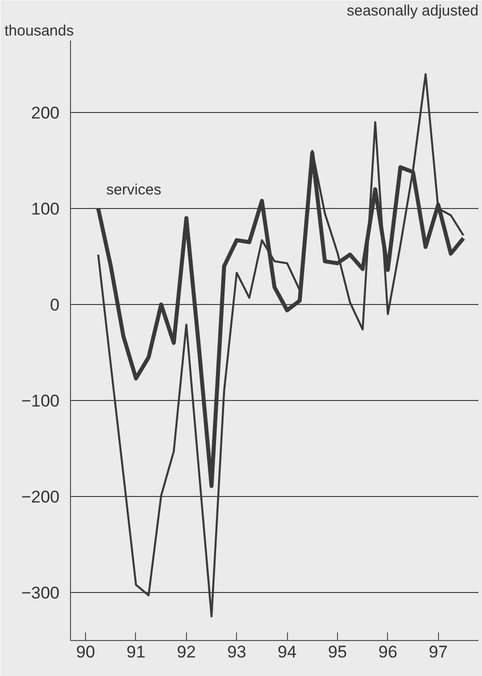 This screenshot has height=676, width=482. I want to click on x-tick-label: 92, so click(186, 652).